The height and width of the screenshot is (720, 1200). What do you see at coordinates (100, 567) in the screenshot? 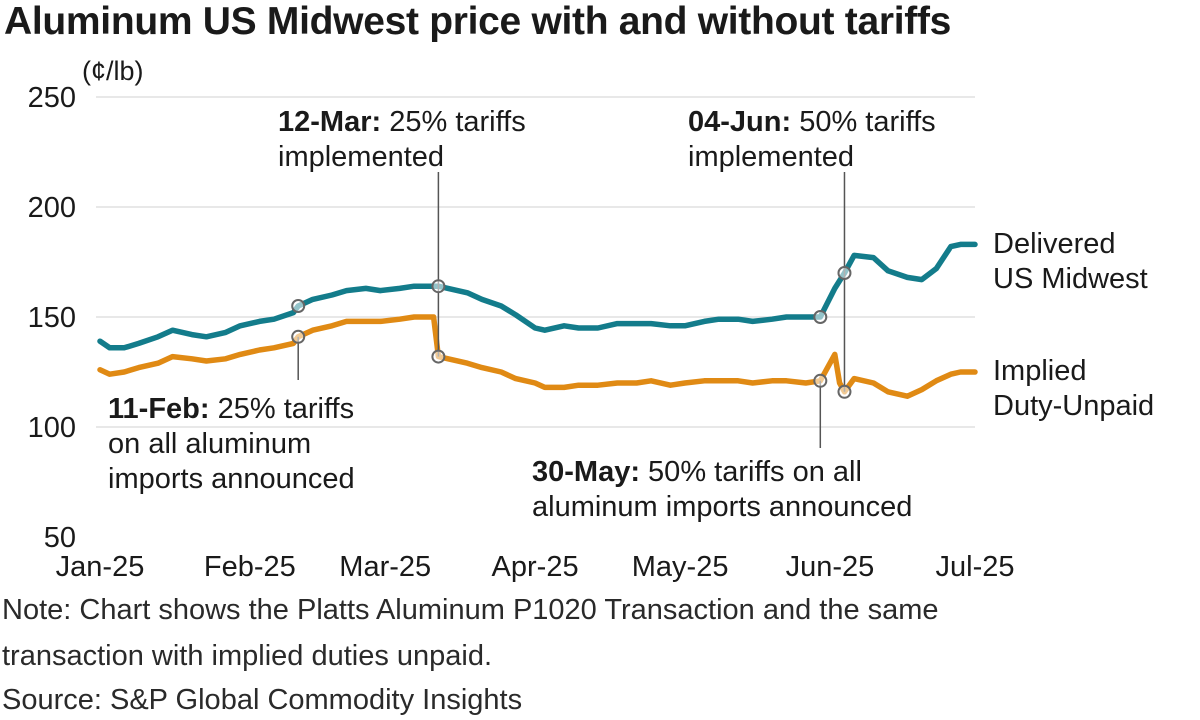
I see `x-tick-label: Jan-25` at bounding box center [100, 567].